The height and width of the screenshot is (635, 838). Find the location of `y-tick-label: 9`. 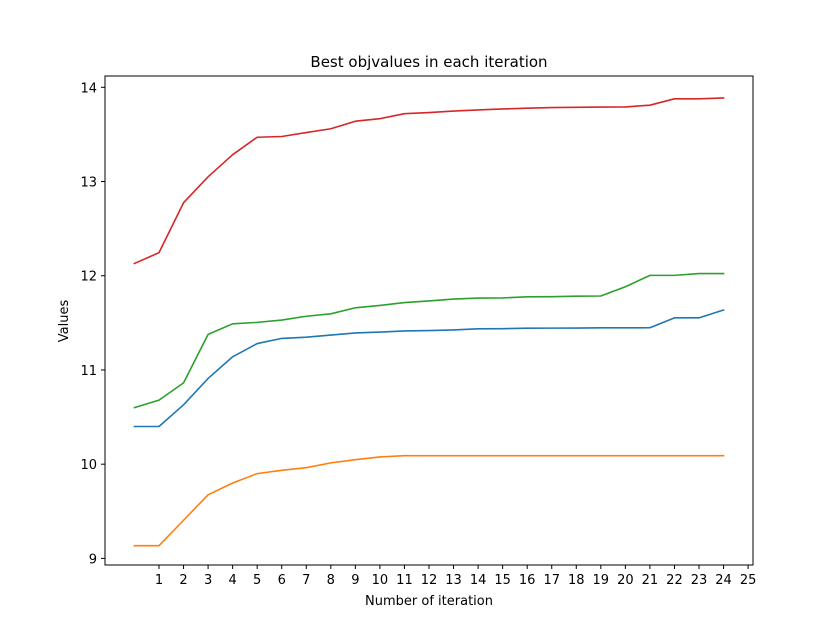

y-tick-label: 9 is located at coordinates (93, 559).